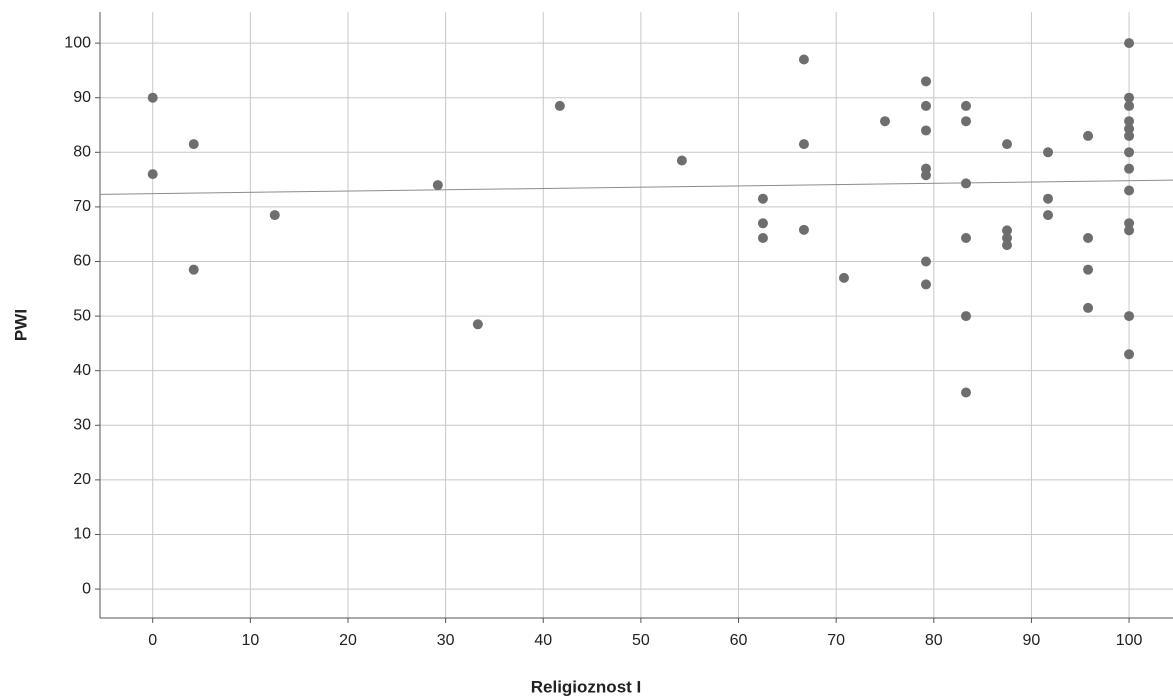 The image size is (1173, 697). What do you see at coordinates (82, 261) in the screenshot?
I see `y-tick-label: 60` at bounding box center [82, 261].